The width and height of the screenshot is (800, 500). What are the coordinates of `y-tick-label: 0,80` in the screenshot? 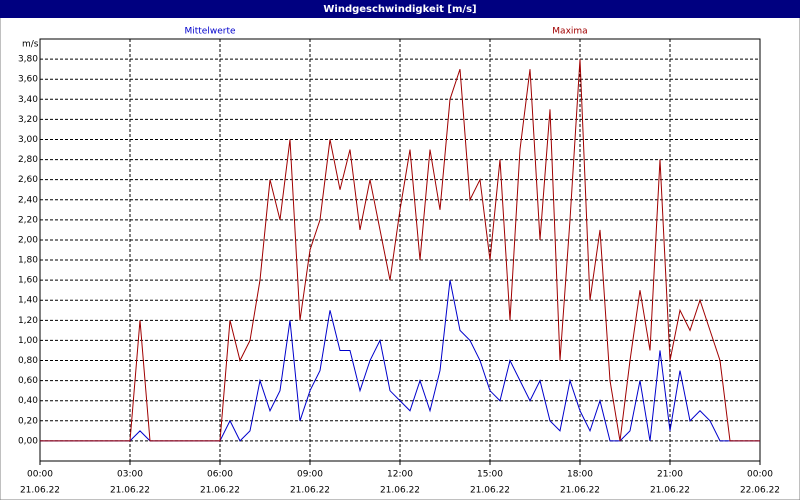 It's located at (28, 361).